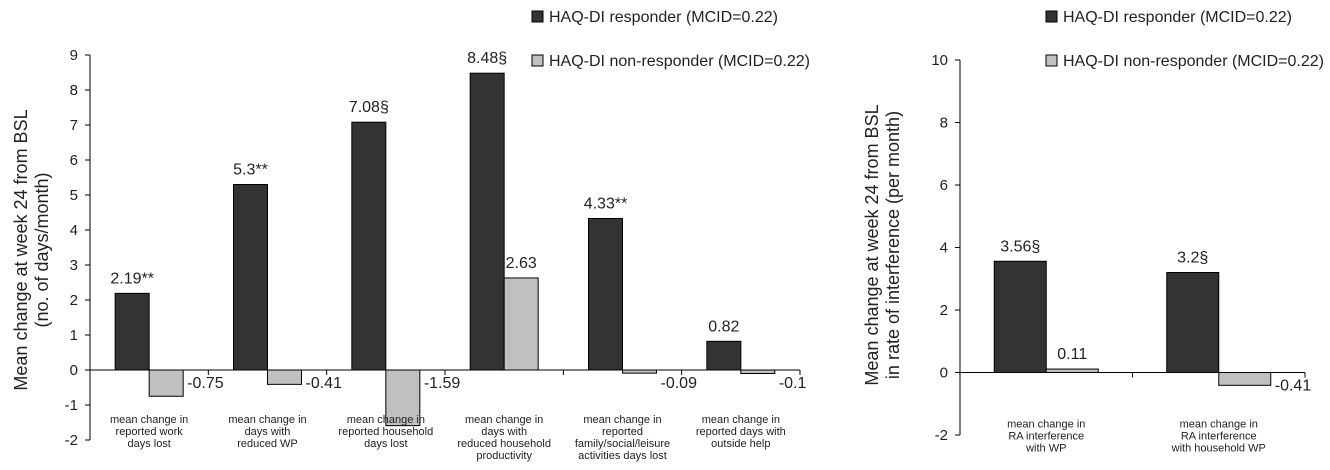  What do you see at coordinates (442, 383) in the screenshot?
I see `data-label: -1.59` at bounding box center [442, 383].